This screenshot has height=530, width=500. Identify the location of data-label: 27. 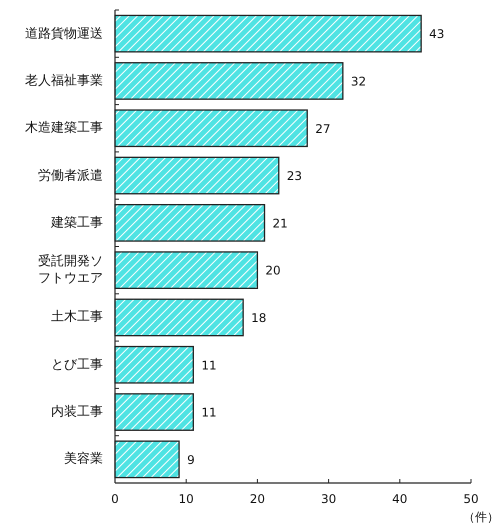
(323, 129).